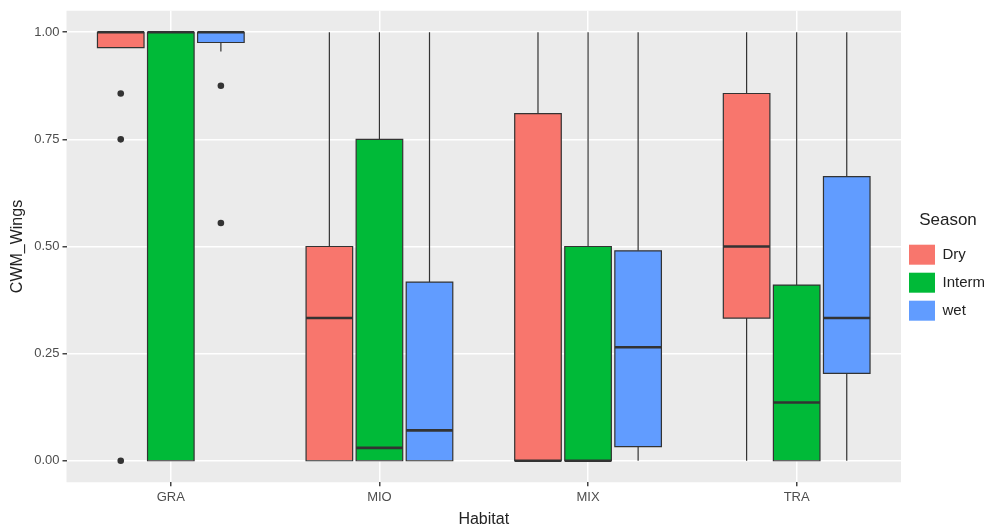 The height and width of the screenshot is (529, 1003). What do you see at coordinates (964, 281) in the screenshot?
I see `legend-label: Interm` at bounding box center [964, 281].